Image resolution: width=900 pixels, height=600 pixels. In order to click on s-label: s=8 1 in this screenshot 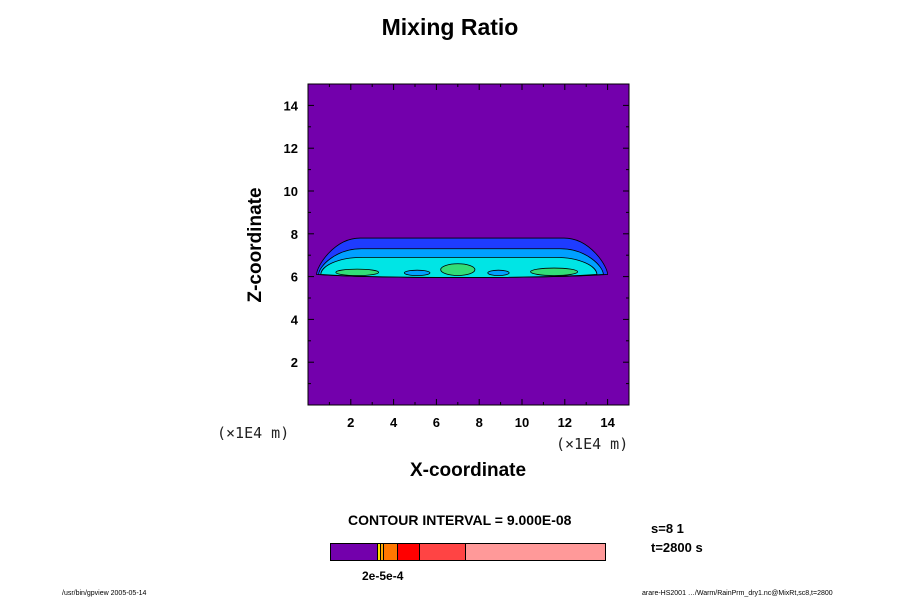, I will do `click(667, 528)`.